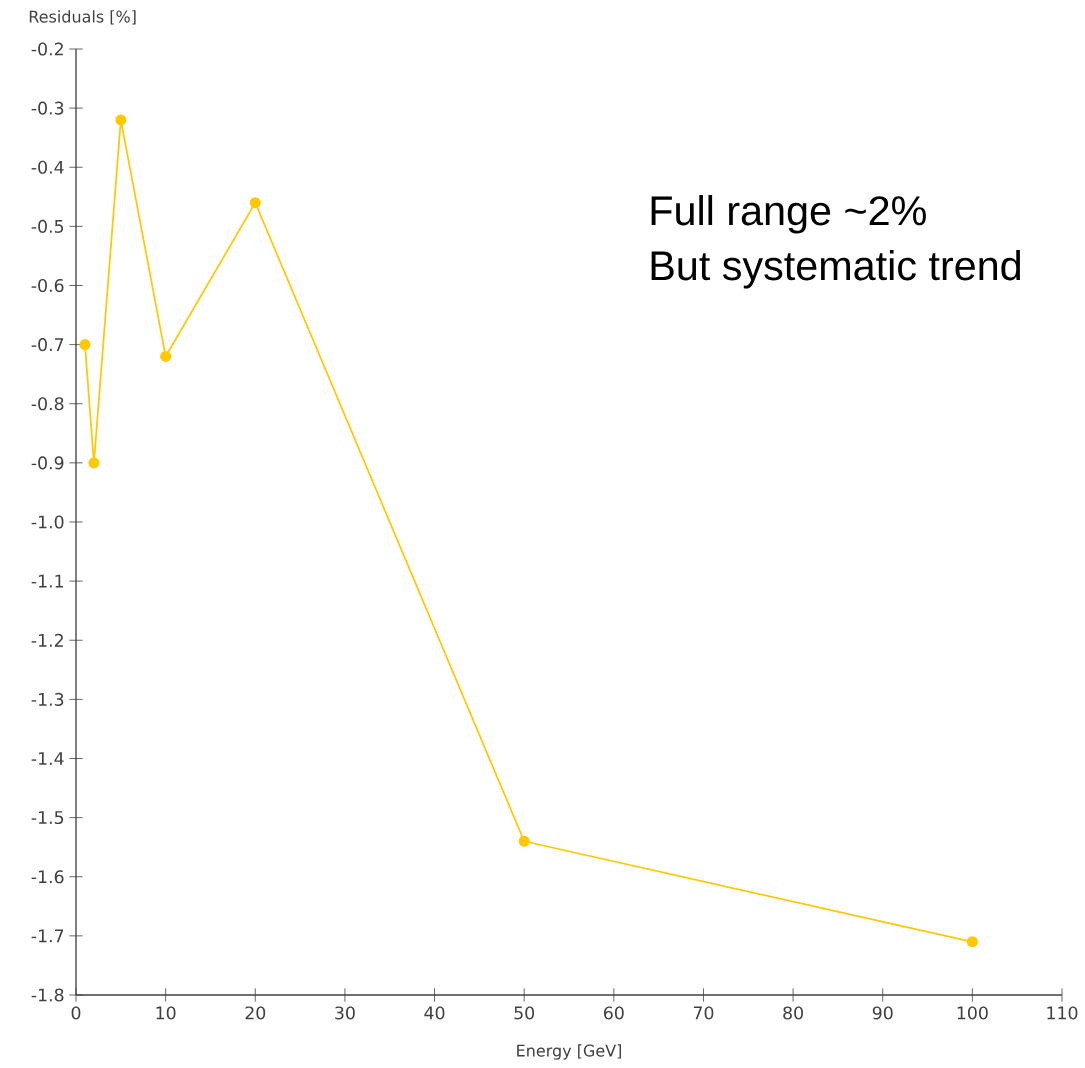  I want to click on x-tick-label: 110, so click(1062, 1013).